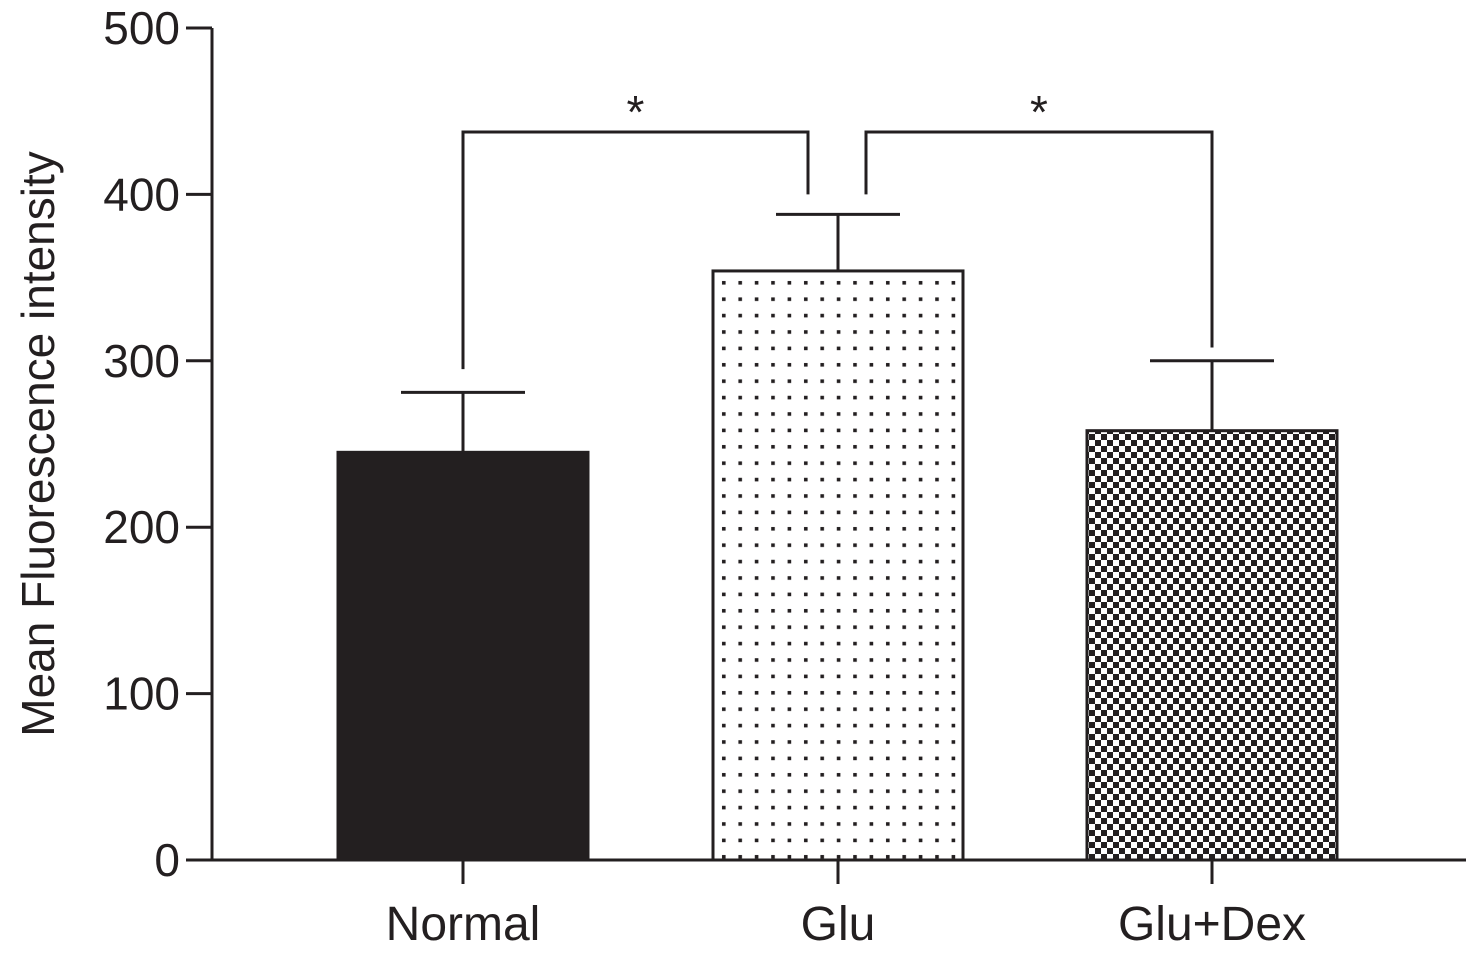  I want to click on x-category-label: Glu+Dex, so click(1212, 924).